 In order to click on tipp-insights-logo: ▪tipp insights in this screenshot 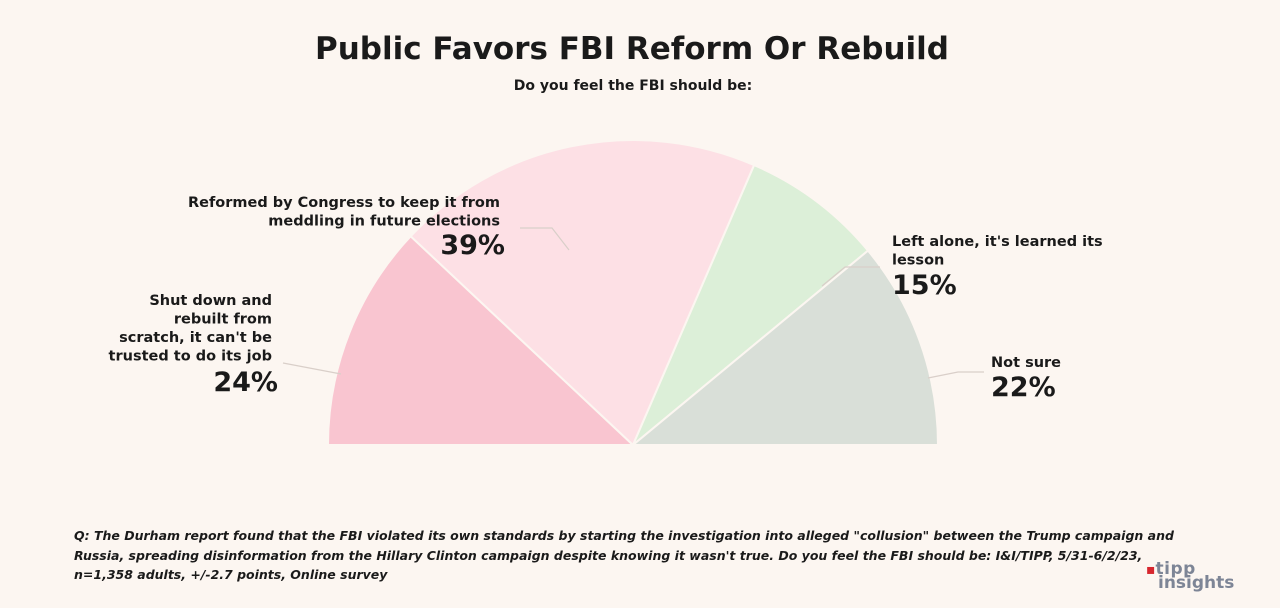, I will do `click(1190, 576)`.